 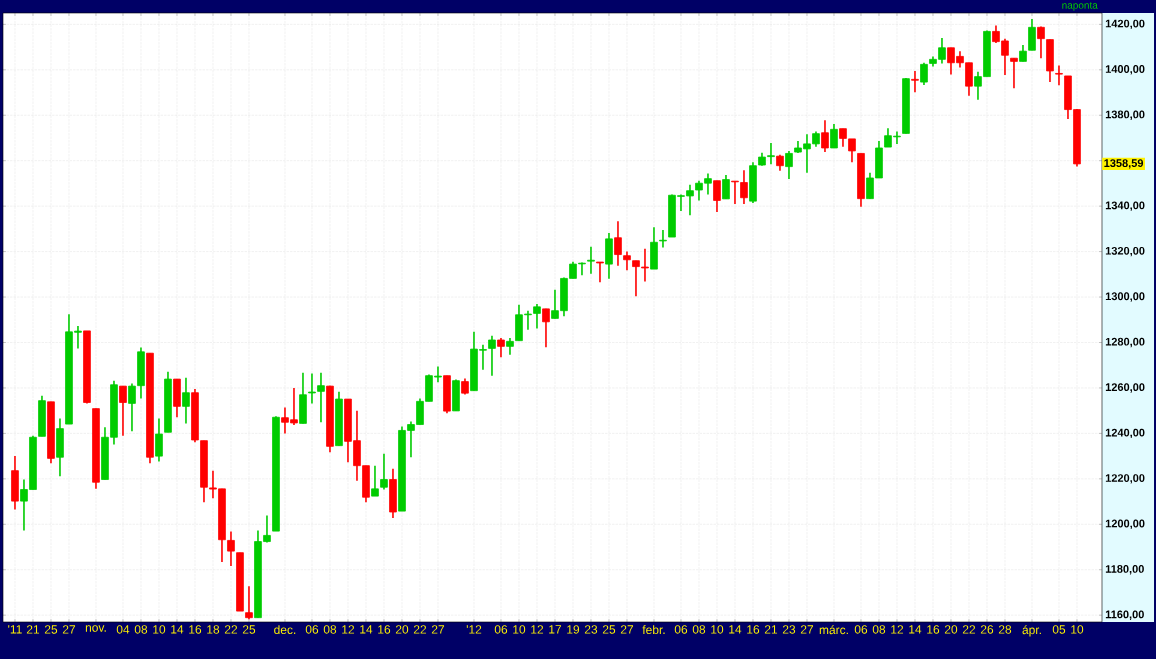 What do you see at coordinates (653, 630) in the screenshot?
I see `x-tick-label: febr.` at bounding box center [653, 630].